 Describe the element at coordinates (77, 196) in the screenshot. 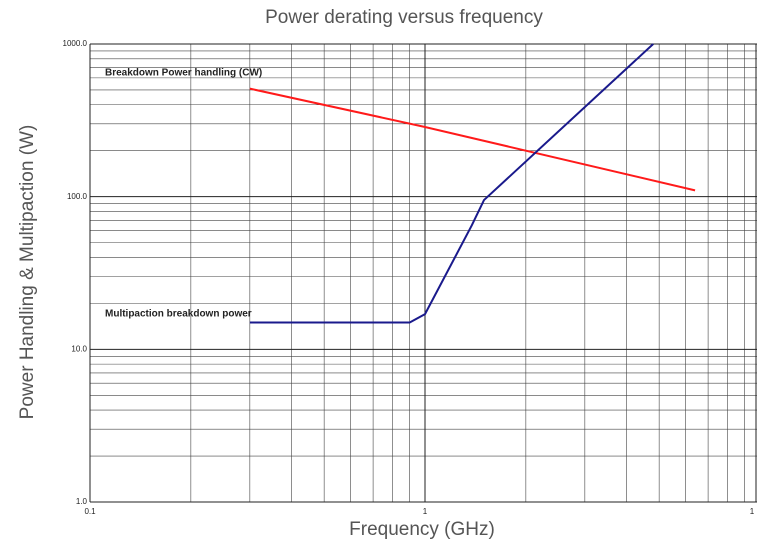

I see `y-tick-label: 100.0` at that location.